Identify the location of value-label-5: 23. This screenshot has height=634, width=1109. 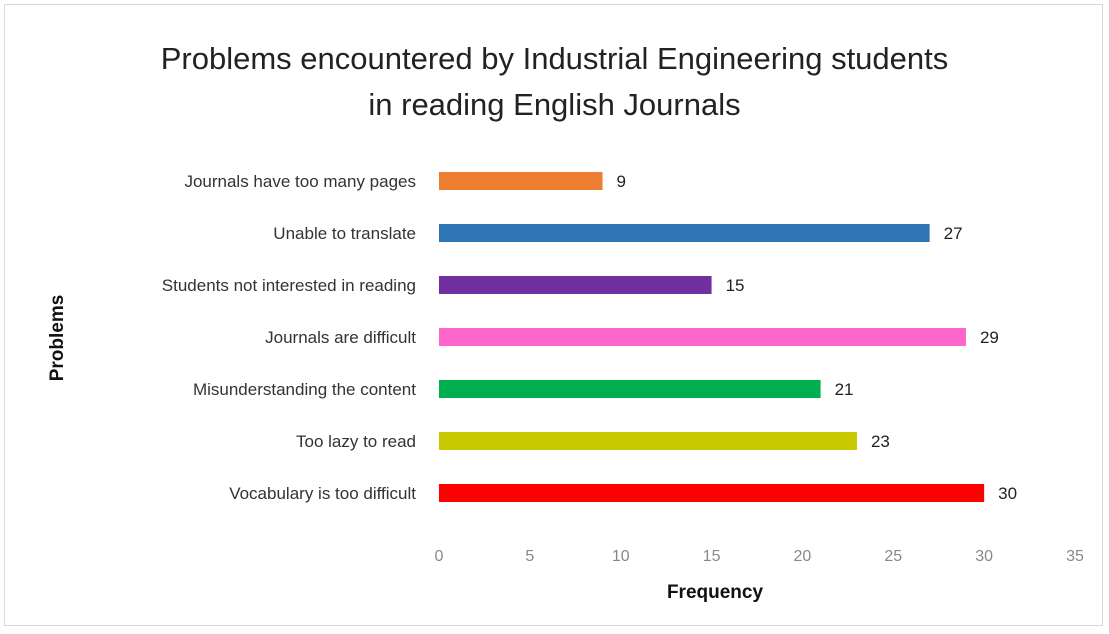
(880, 441).